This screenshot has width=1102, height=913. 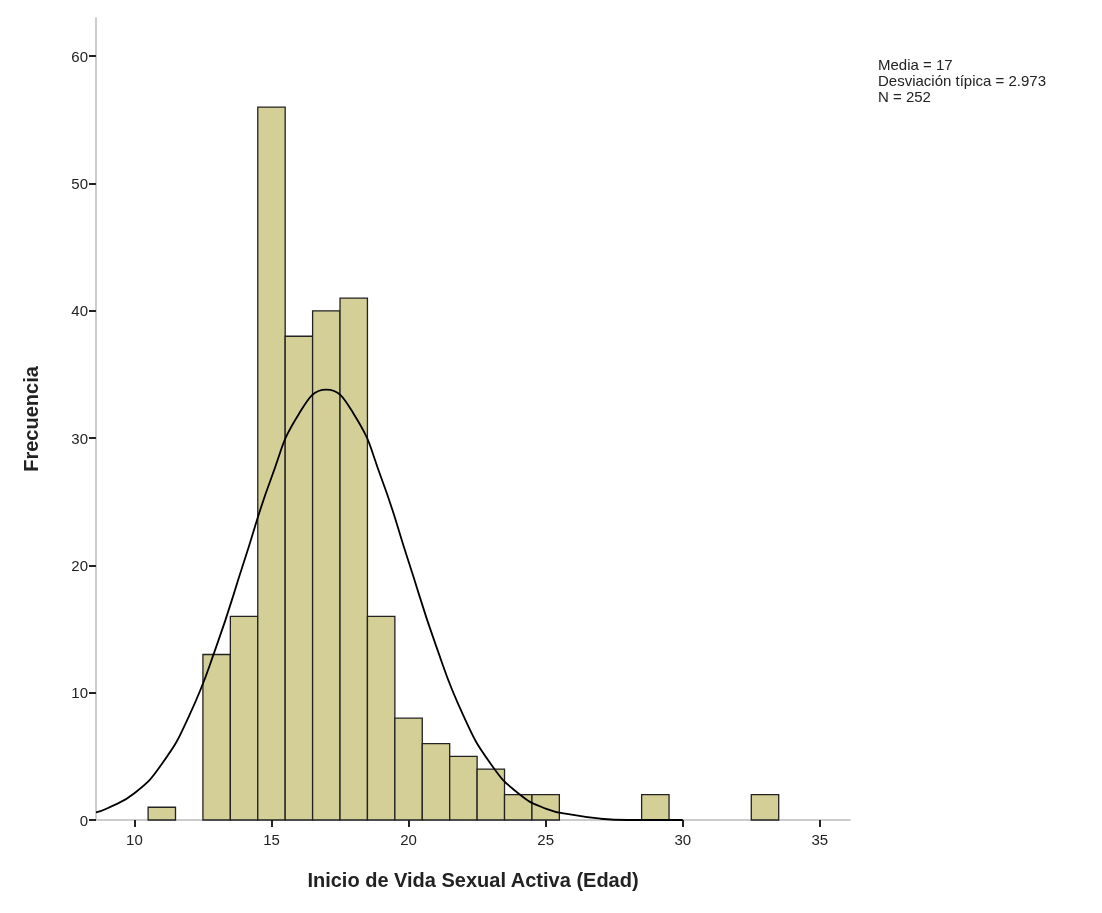 What do you see at coordinates (271, 839) in the screenshot?
I see `x-tick-label: 15` at bounding box center [271, 839].